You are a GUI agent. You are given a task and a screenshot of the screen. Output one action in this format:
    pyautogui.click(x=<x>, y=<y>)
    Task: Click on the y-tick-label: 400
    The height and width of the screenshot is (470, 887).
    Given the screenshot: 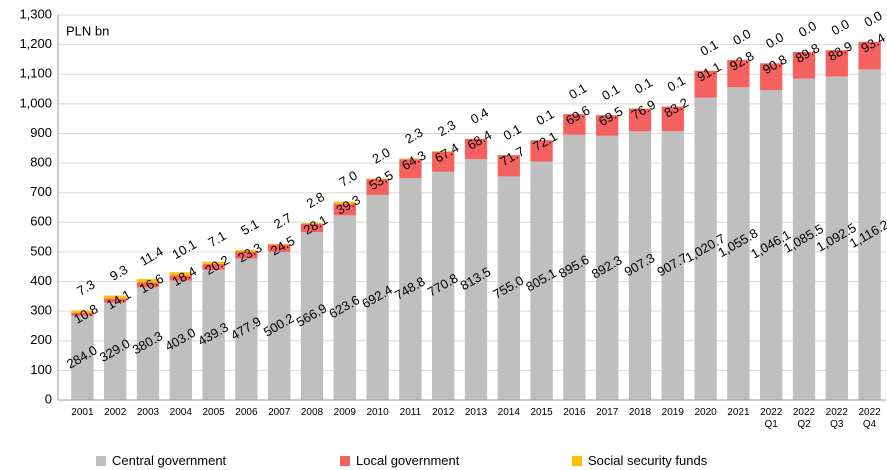 What is the action you would take?
    pyautogui.click(x=41, y=280)
    